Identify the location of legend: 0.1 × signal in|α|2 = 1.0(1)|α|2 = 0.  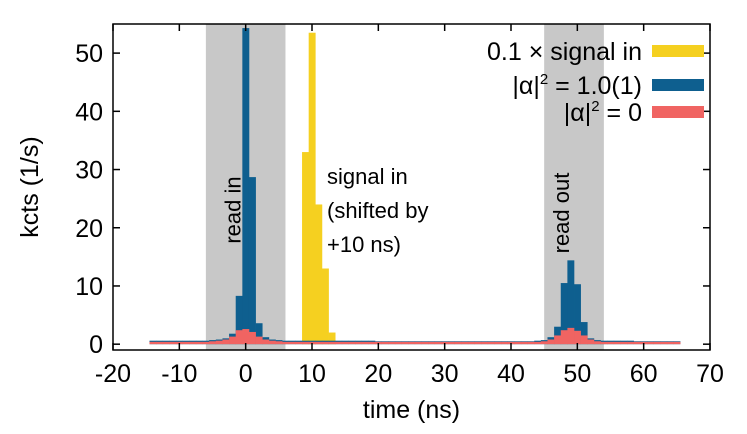
(595, 82).